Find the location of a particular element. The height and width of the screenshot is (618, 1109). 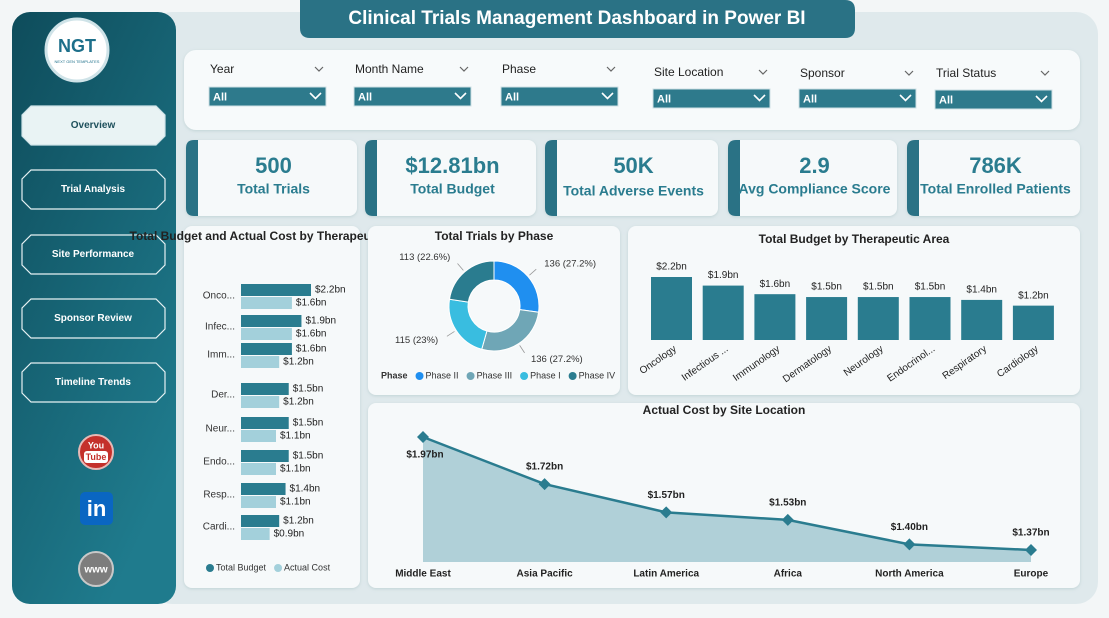

filter-label: Year is located at coordinates (222, 69).